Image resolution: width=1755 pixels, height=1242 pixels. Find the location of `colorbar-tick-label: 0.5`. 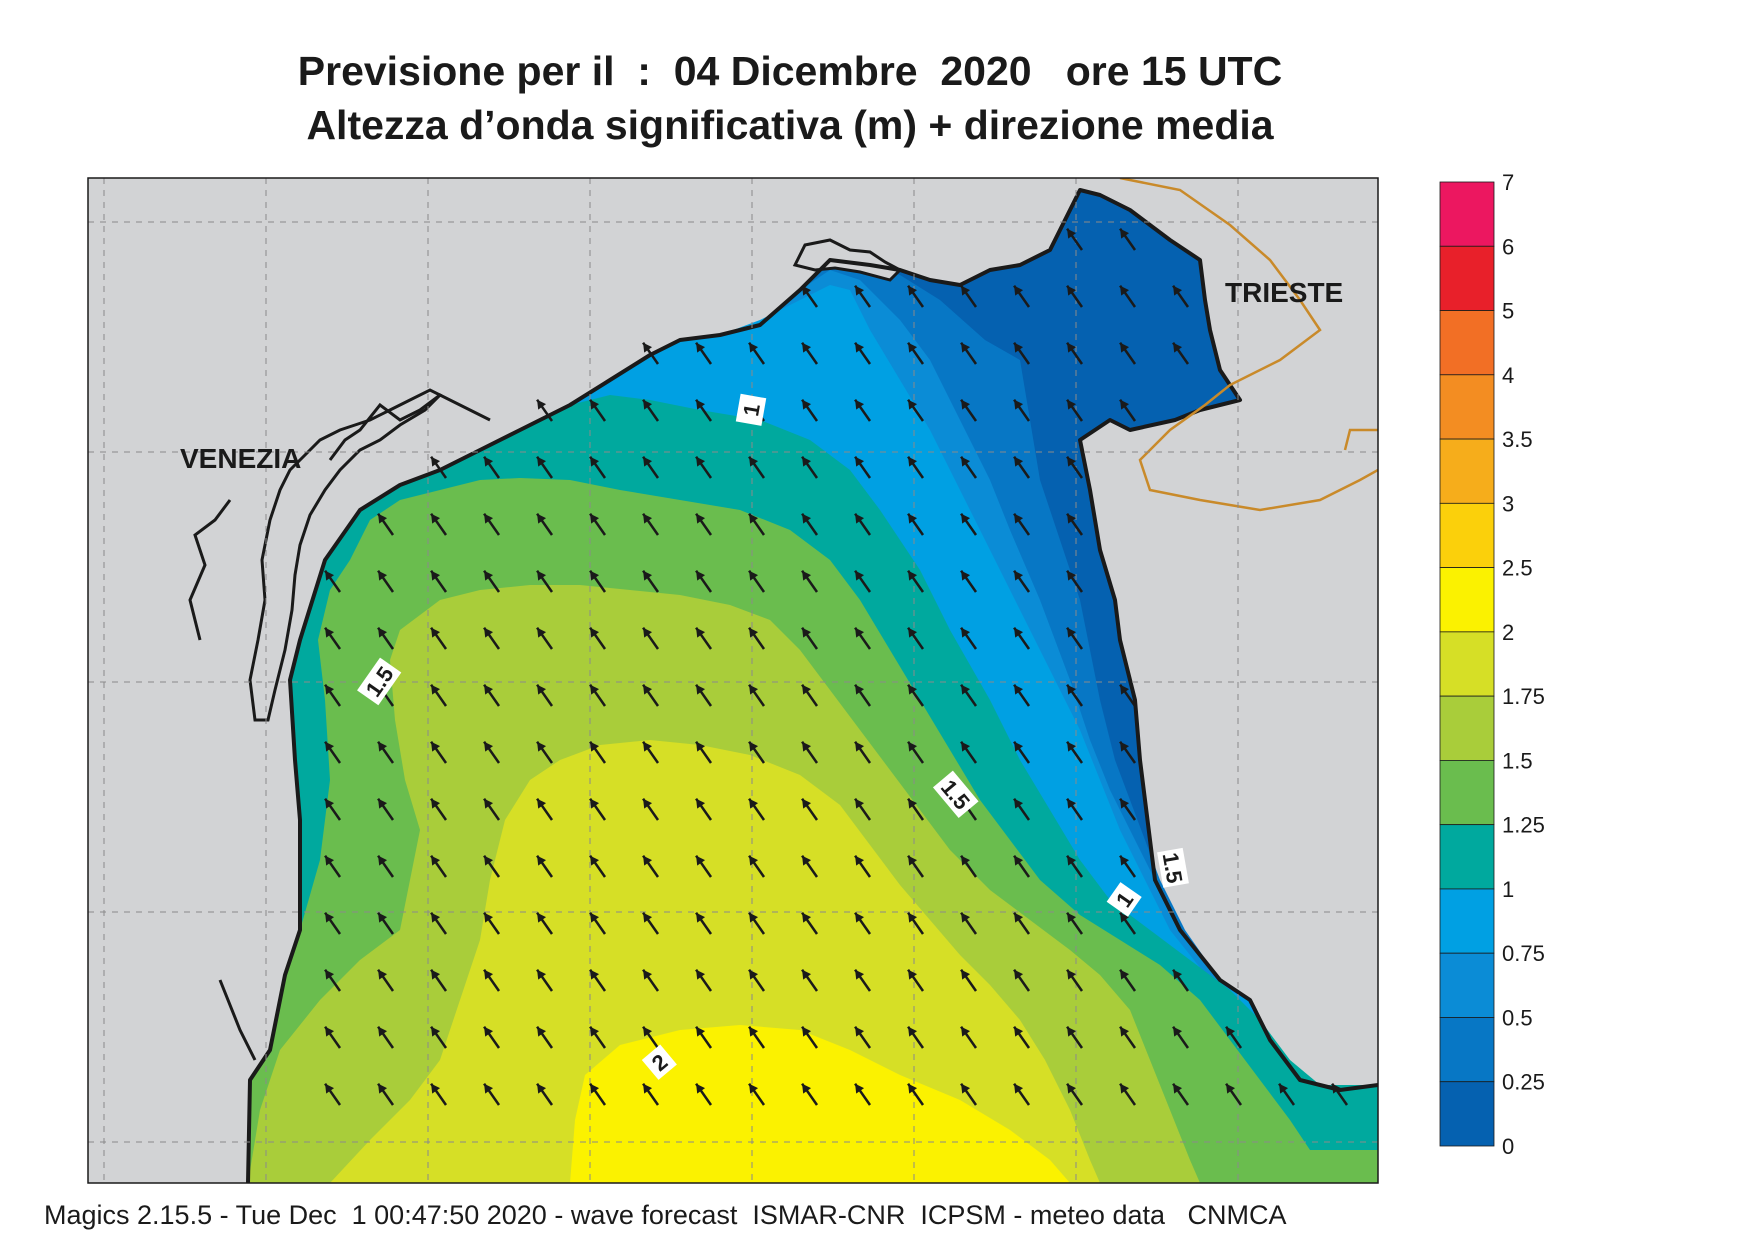

colorbar-tick-label: 0.5 is located at coordinates (1517, 1017).